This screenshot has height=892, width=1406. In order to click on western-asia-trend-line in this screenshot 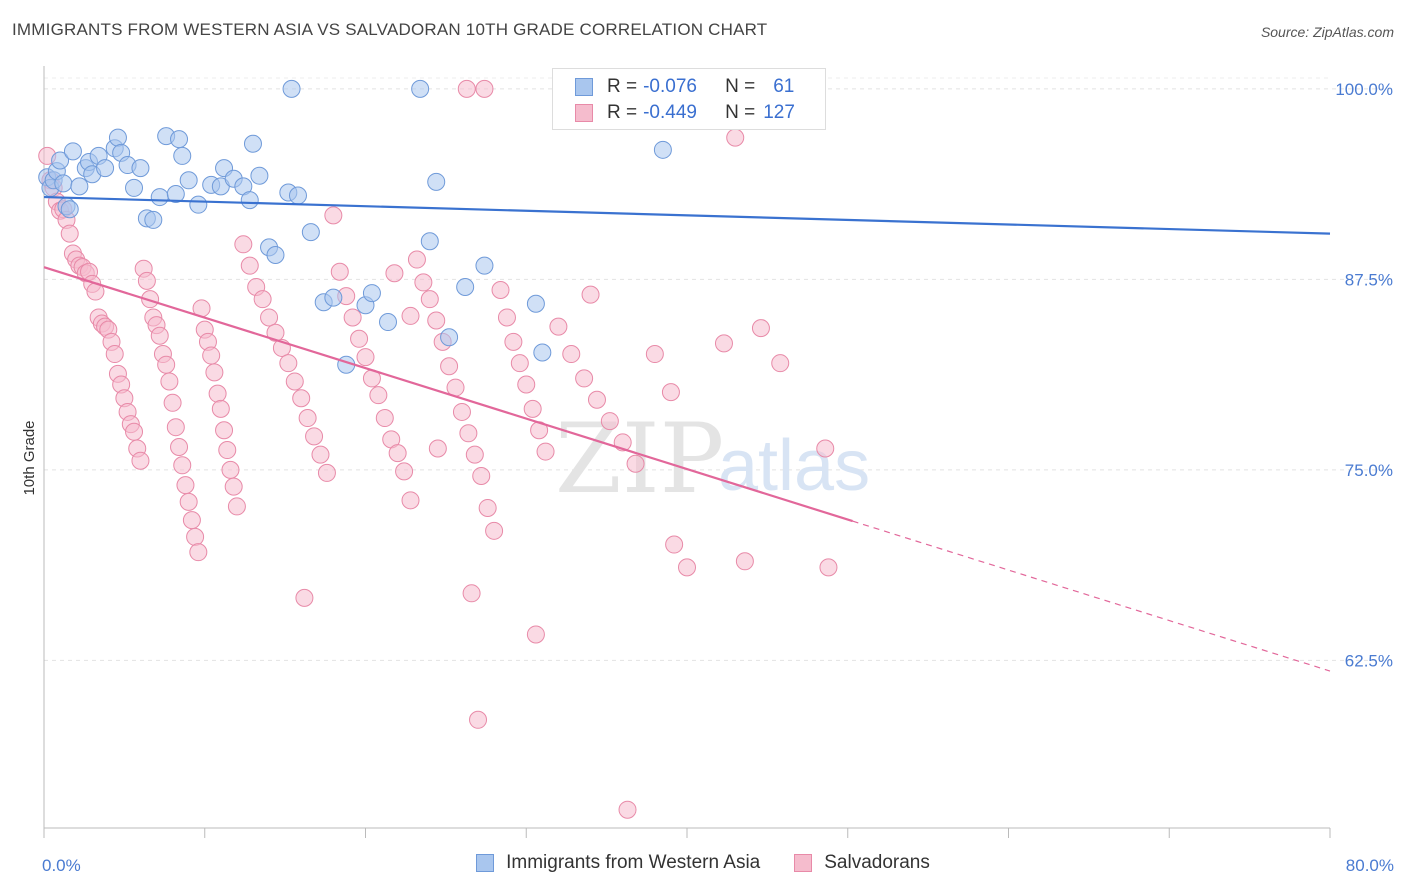, I will do `click(687, 215)`.